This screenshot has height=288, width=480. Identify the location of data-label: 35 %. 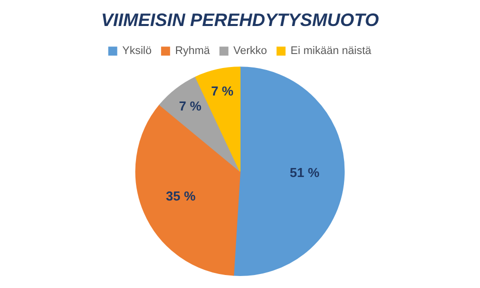
(181, 196).